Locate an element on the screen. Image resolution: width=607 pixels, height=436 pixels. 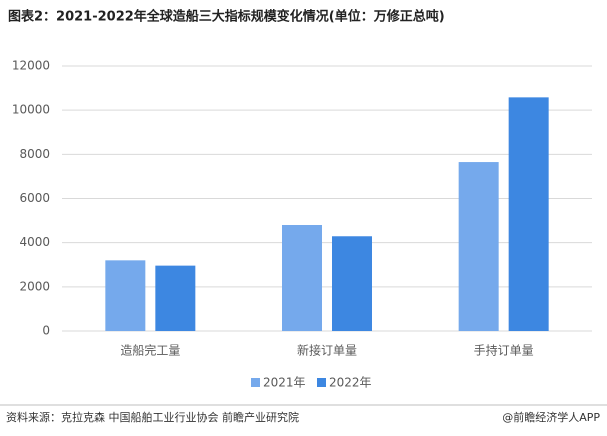
x-tick-label: 新接订单量 is located at coordinates (327, 350).